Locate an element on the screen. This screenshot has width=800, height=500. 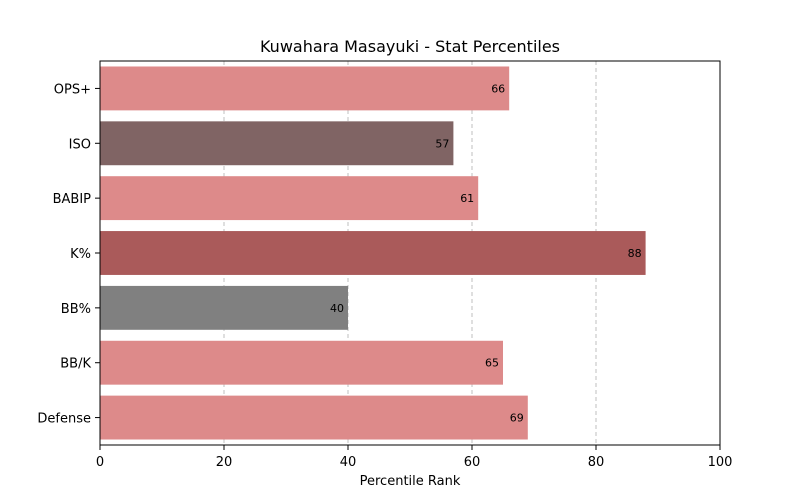
bar-value-label: 61 is located at coordinates (467, 198).